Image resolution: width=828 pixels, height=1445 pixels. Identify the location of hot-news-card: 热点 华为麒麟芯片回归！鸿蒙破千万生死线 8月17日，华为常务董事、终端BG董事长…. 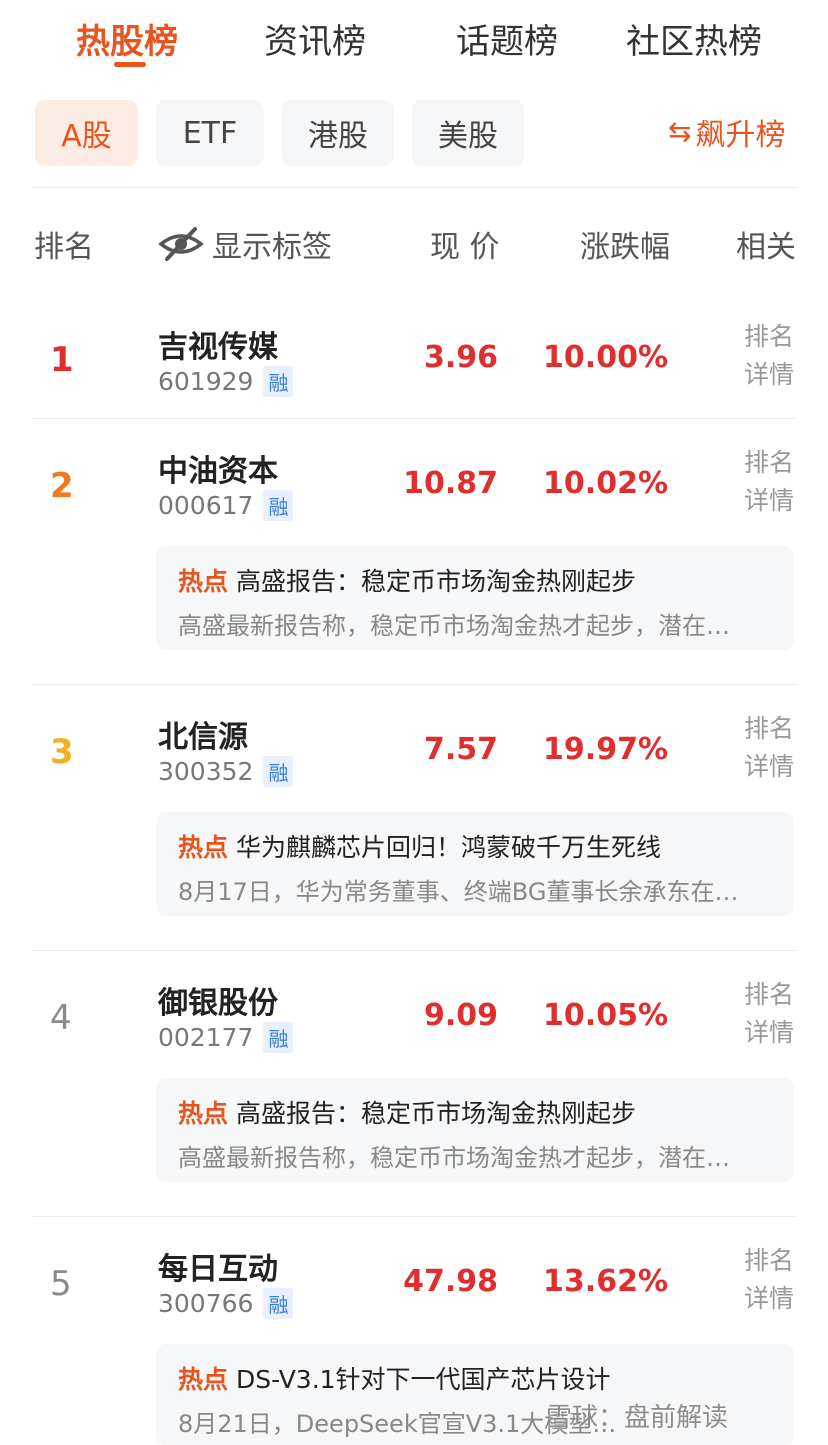
(475, 864).